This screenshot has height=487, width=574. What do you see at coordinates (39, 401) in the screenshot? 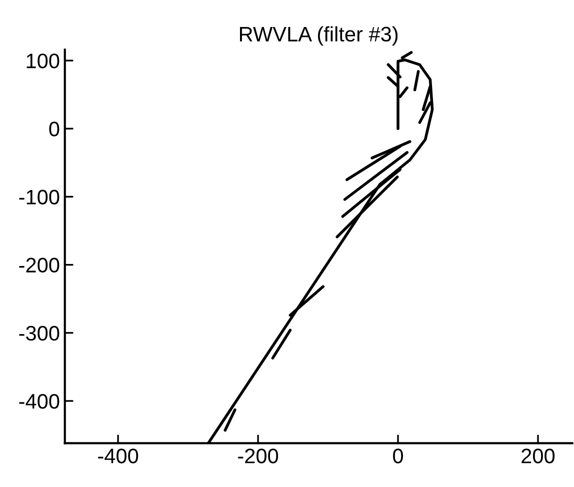
I see `y-tick-label: -400` at bounding box center [39, 401].